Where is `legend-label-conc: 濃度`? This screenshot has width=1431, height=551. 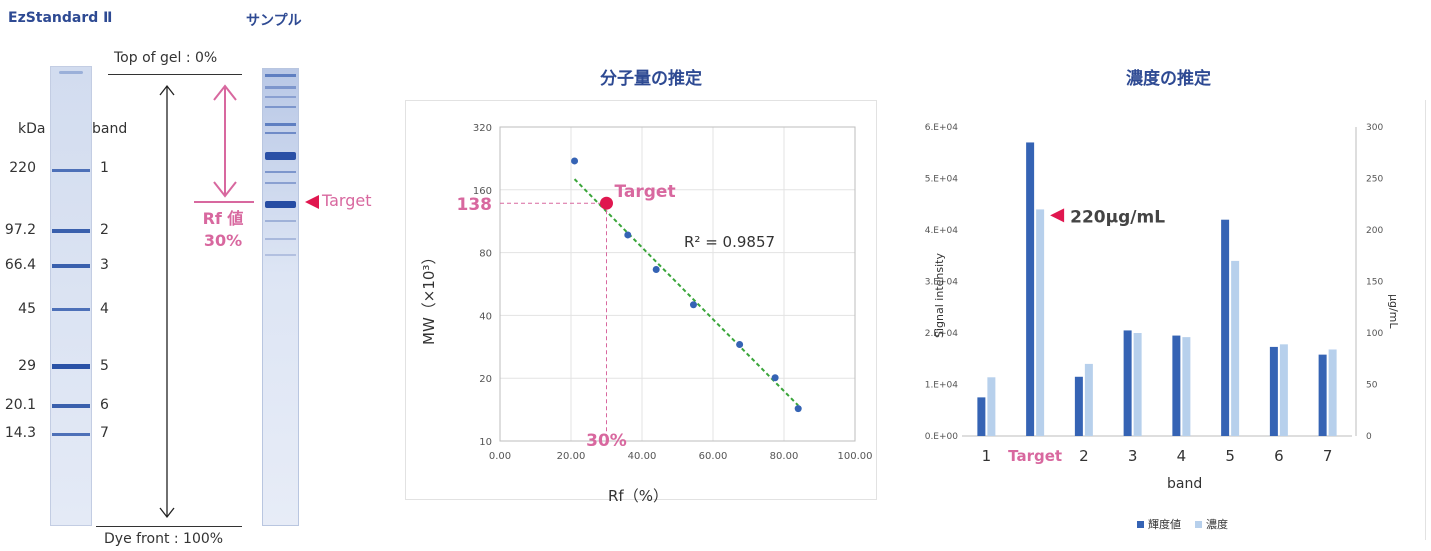
legend-label-conc: 濃度 is located at coordinates (1217, 524).